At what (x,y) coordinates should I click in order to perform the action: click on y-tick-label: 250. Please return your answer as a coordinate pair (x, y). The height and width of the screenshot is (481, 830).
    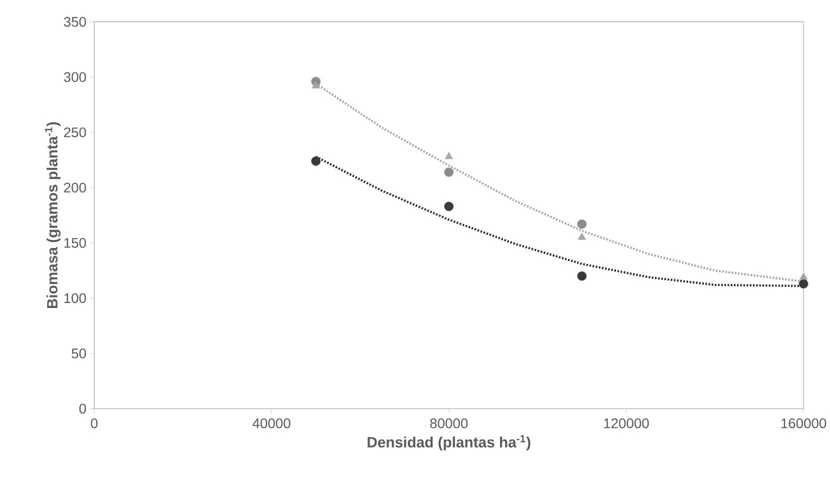
    Looking at the image, I should click on (75, 132).